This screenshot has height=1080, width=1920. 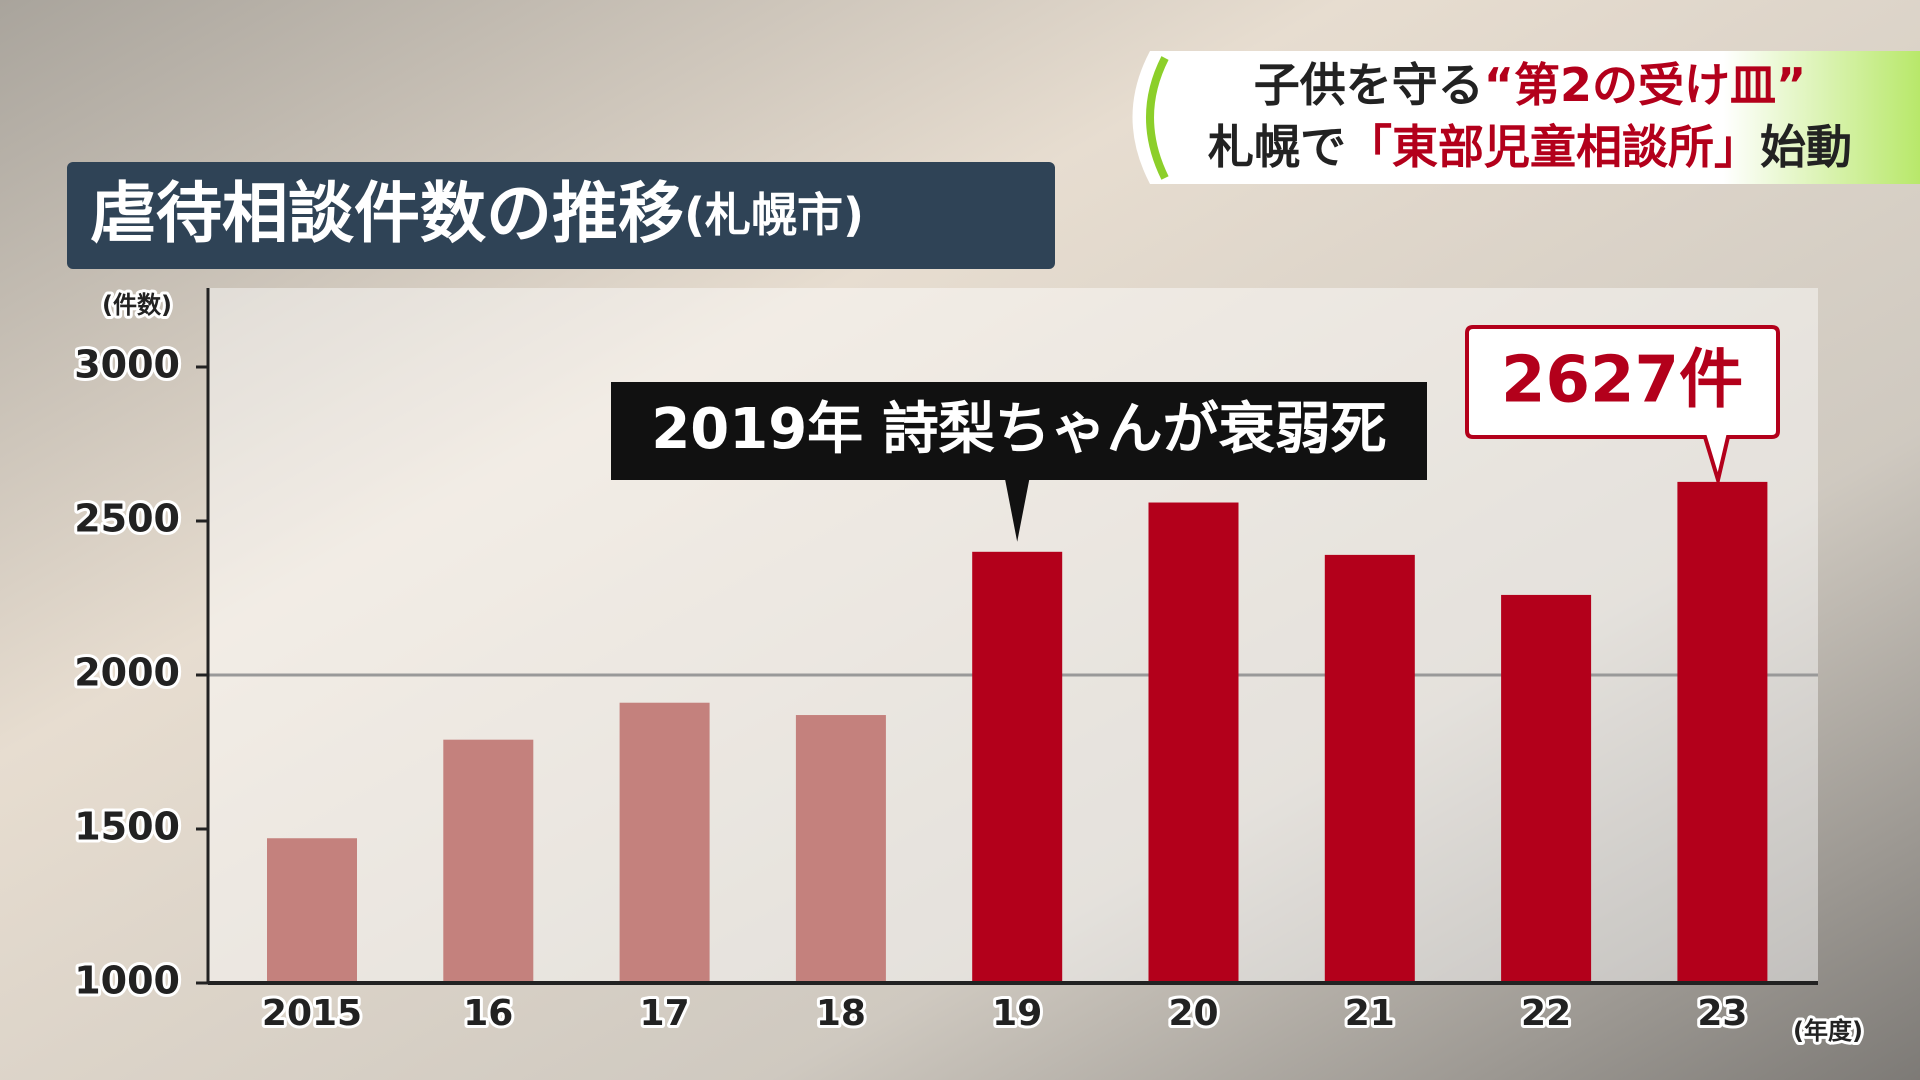 I want to click on headline-accent, so click(x=1157, y=118).